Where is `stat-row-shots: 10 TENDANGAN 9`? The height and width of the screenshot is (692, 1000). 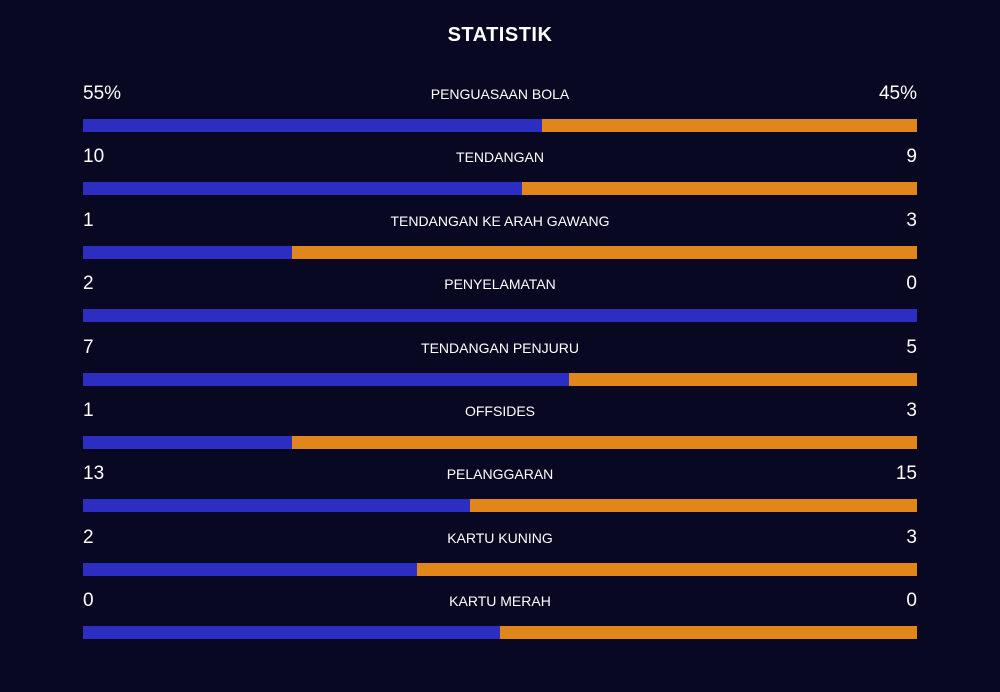 stat-row-shots: 10 TENDANGAN 9 is located at coordinates (500, 174).